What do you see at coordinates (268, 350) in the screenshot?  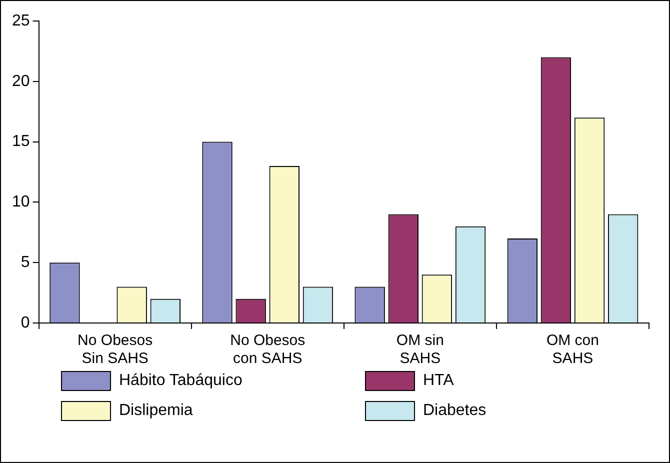 I see `x-tick-label: No Obesos con SAHS` at bounding box center [268, 350].